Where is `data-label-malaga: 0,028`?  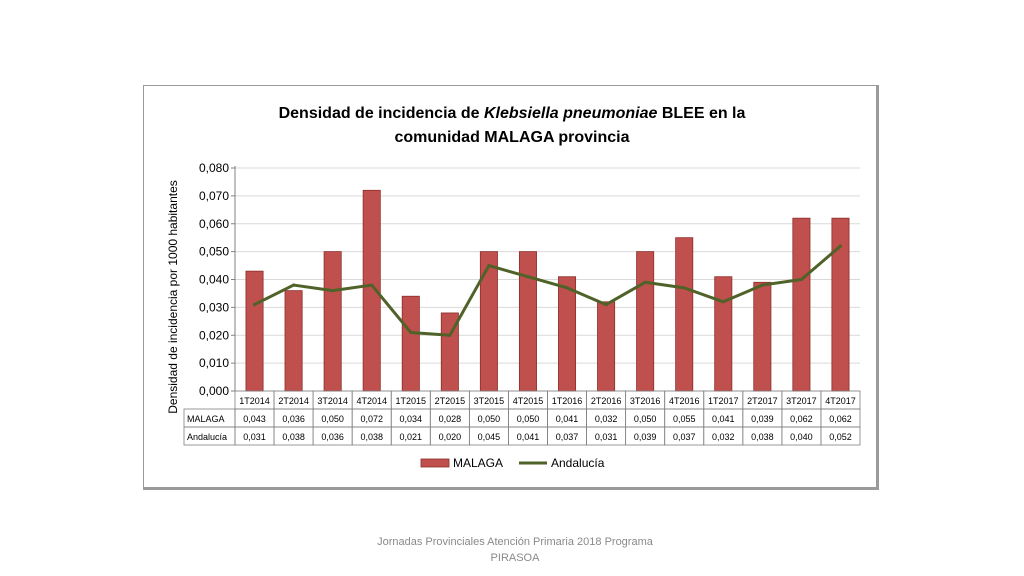 data-label-malaga: 0,028 is located at coordinates (450, 419).